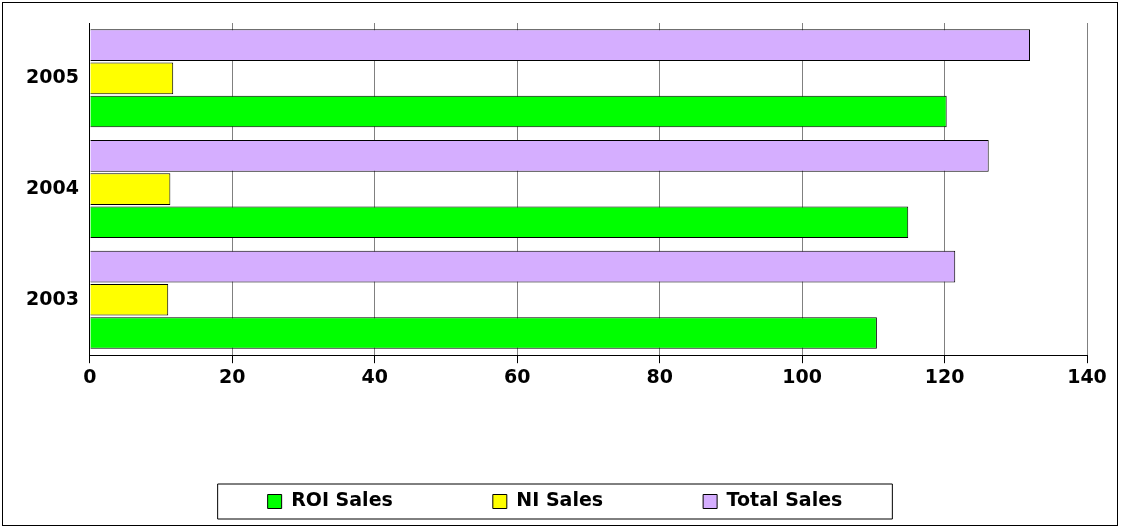 This screenshot has height=530, width=1122. Describe the element at coordinates (944, 375) in the screenshot. I see `x-tick-label: 120` at that location.